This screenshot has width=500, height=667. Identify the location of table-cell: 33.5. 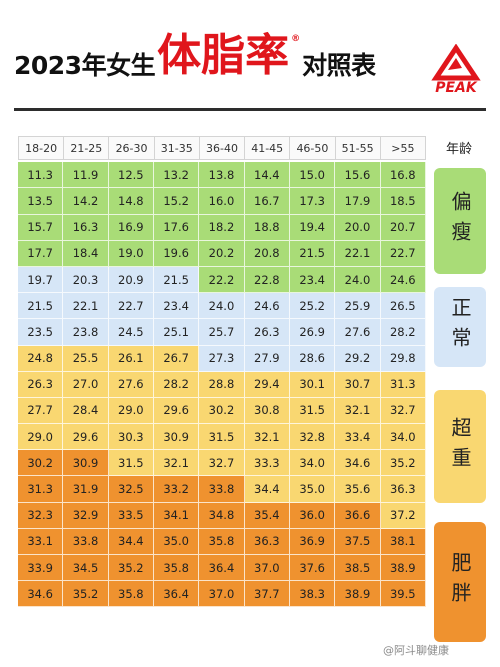
(131, 515).